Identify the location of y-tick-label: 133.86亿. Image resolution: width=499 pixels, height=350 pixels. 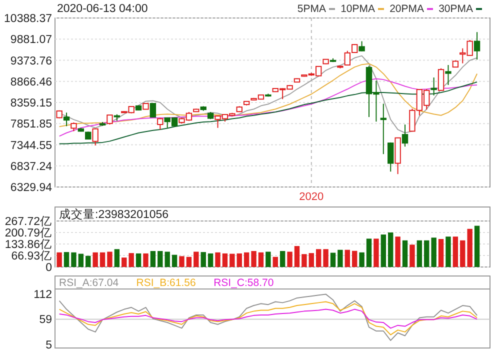
(28, 245).